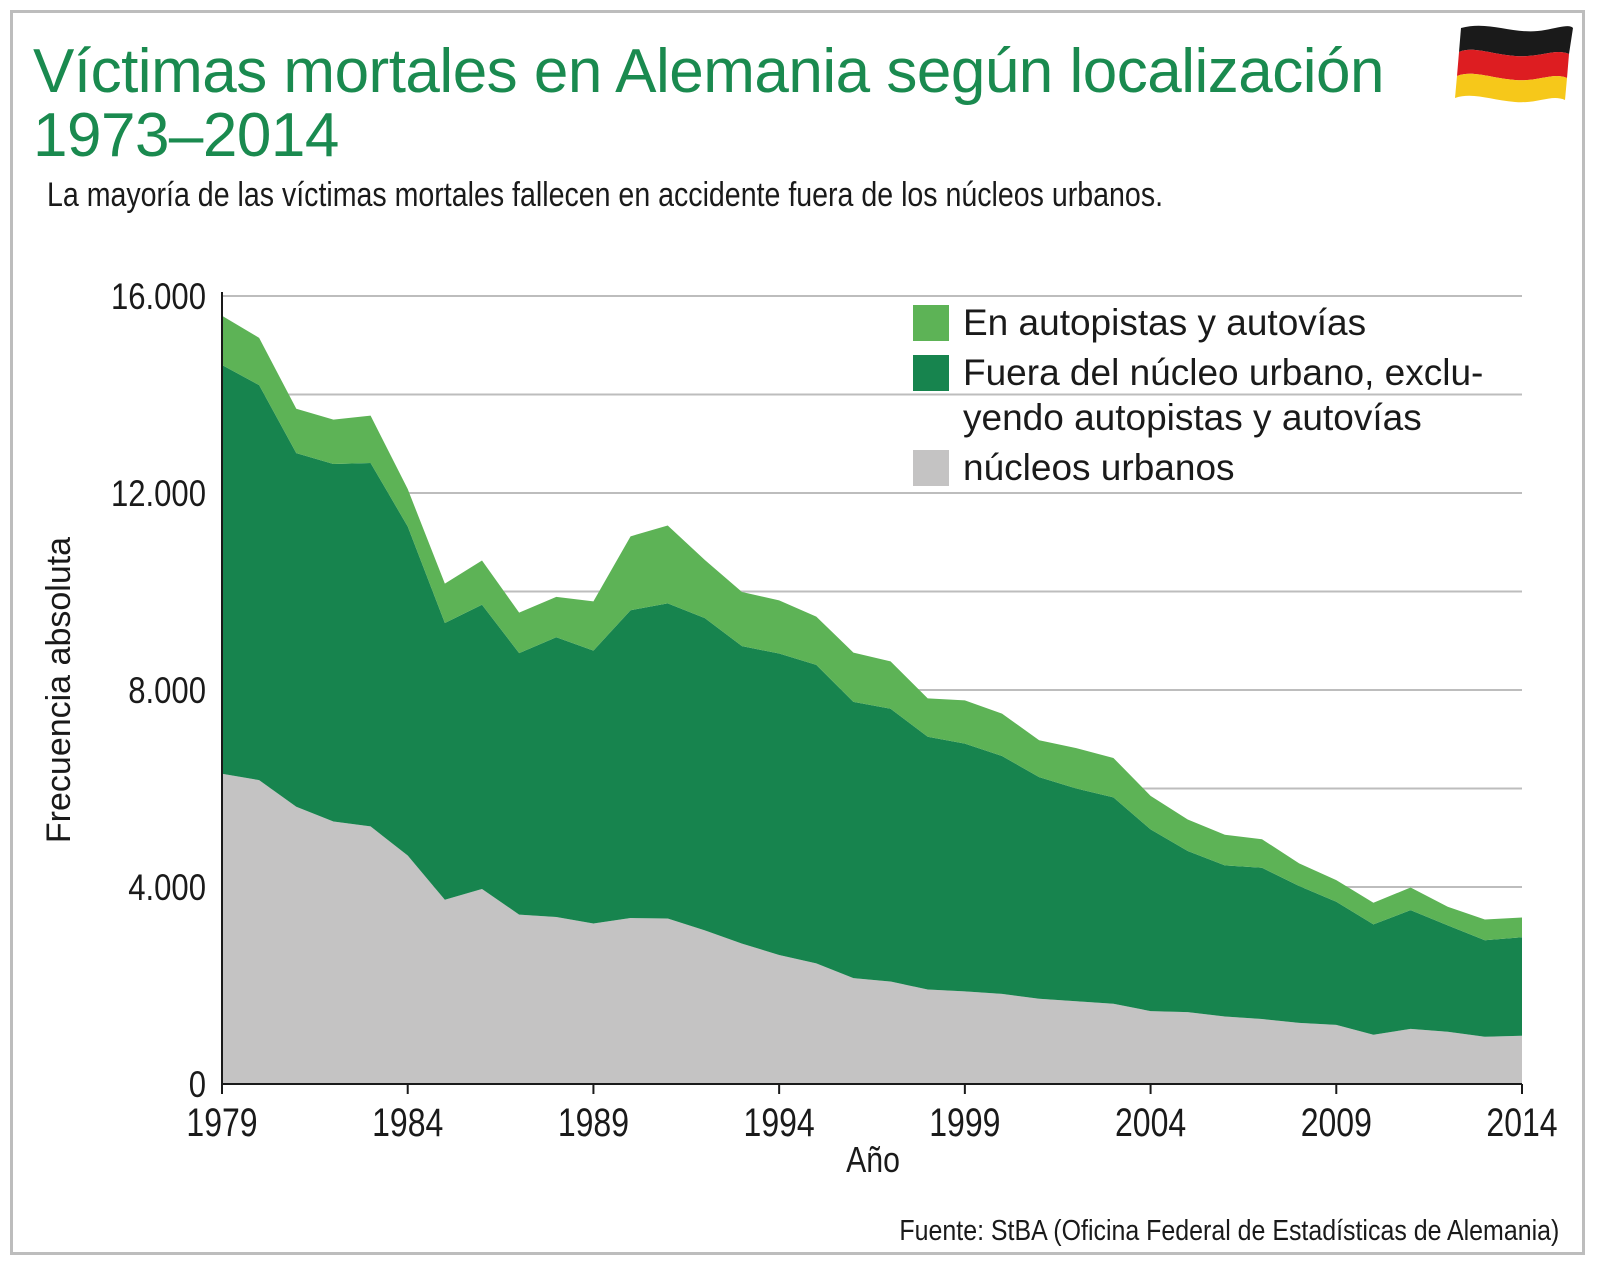  What do you see at coordinates (1521, 1122) in the screenshot?
I see `x-tick-label: 2014` at bounding box center [1521, 1122].